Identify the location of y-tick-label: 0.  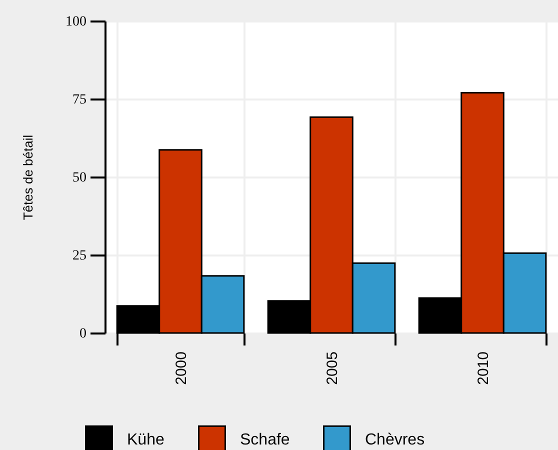
(83, 334).